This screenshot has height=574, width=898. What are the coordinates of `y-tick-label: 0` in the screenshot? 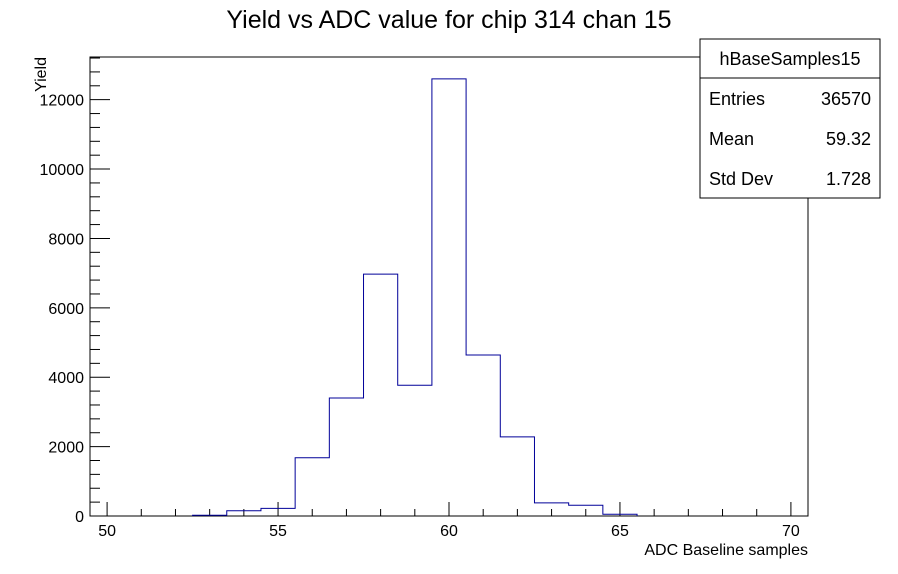 It's located at (79, 517).